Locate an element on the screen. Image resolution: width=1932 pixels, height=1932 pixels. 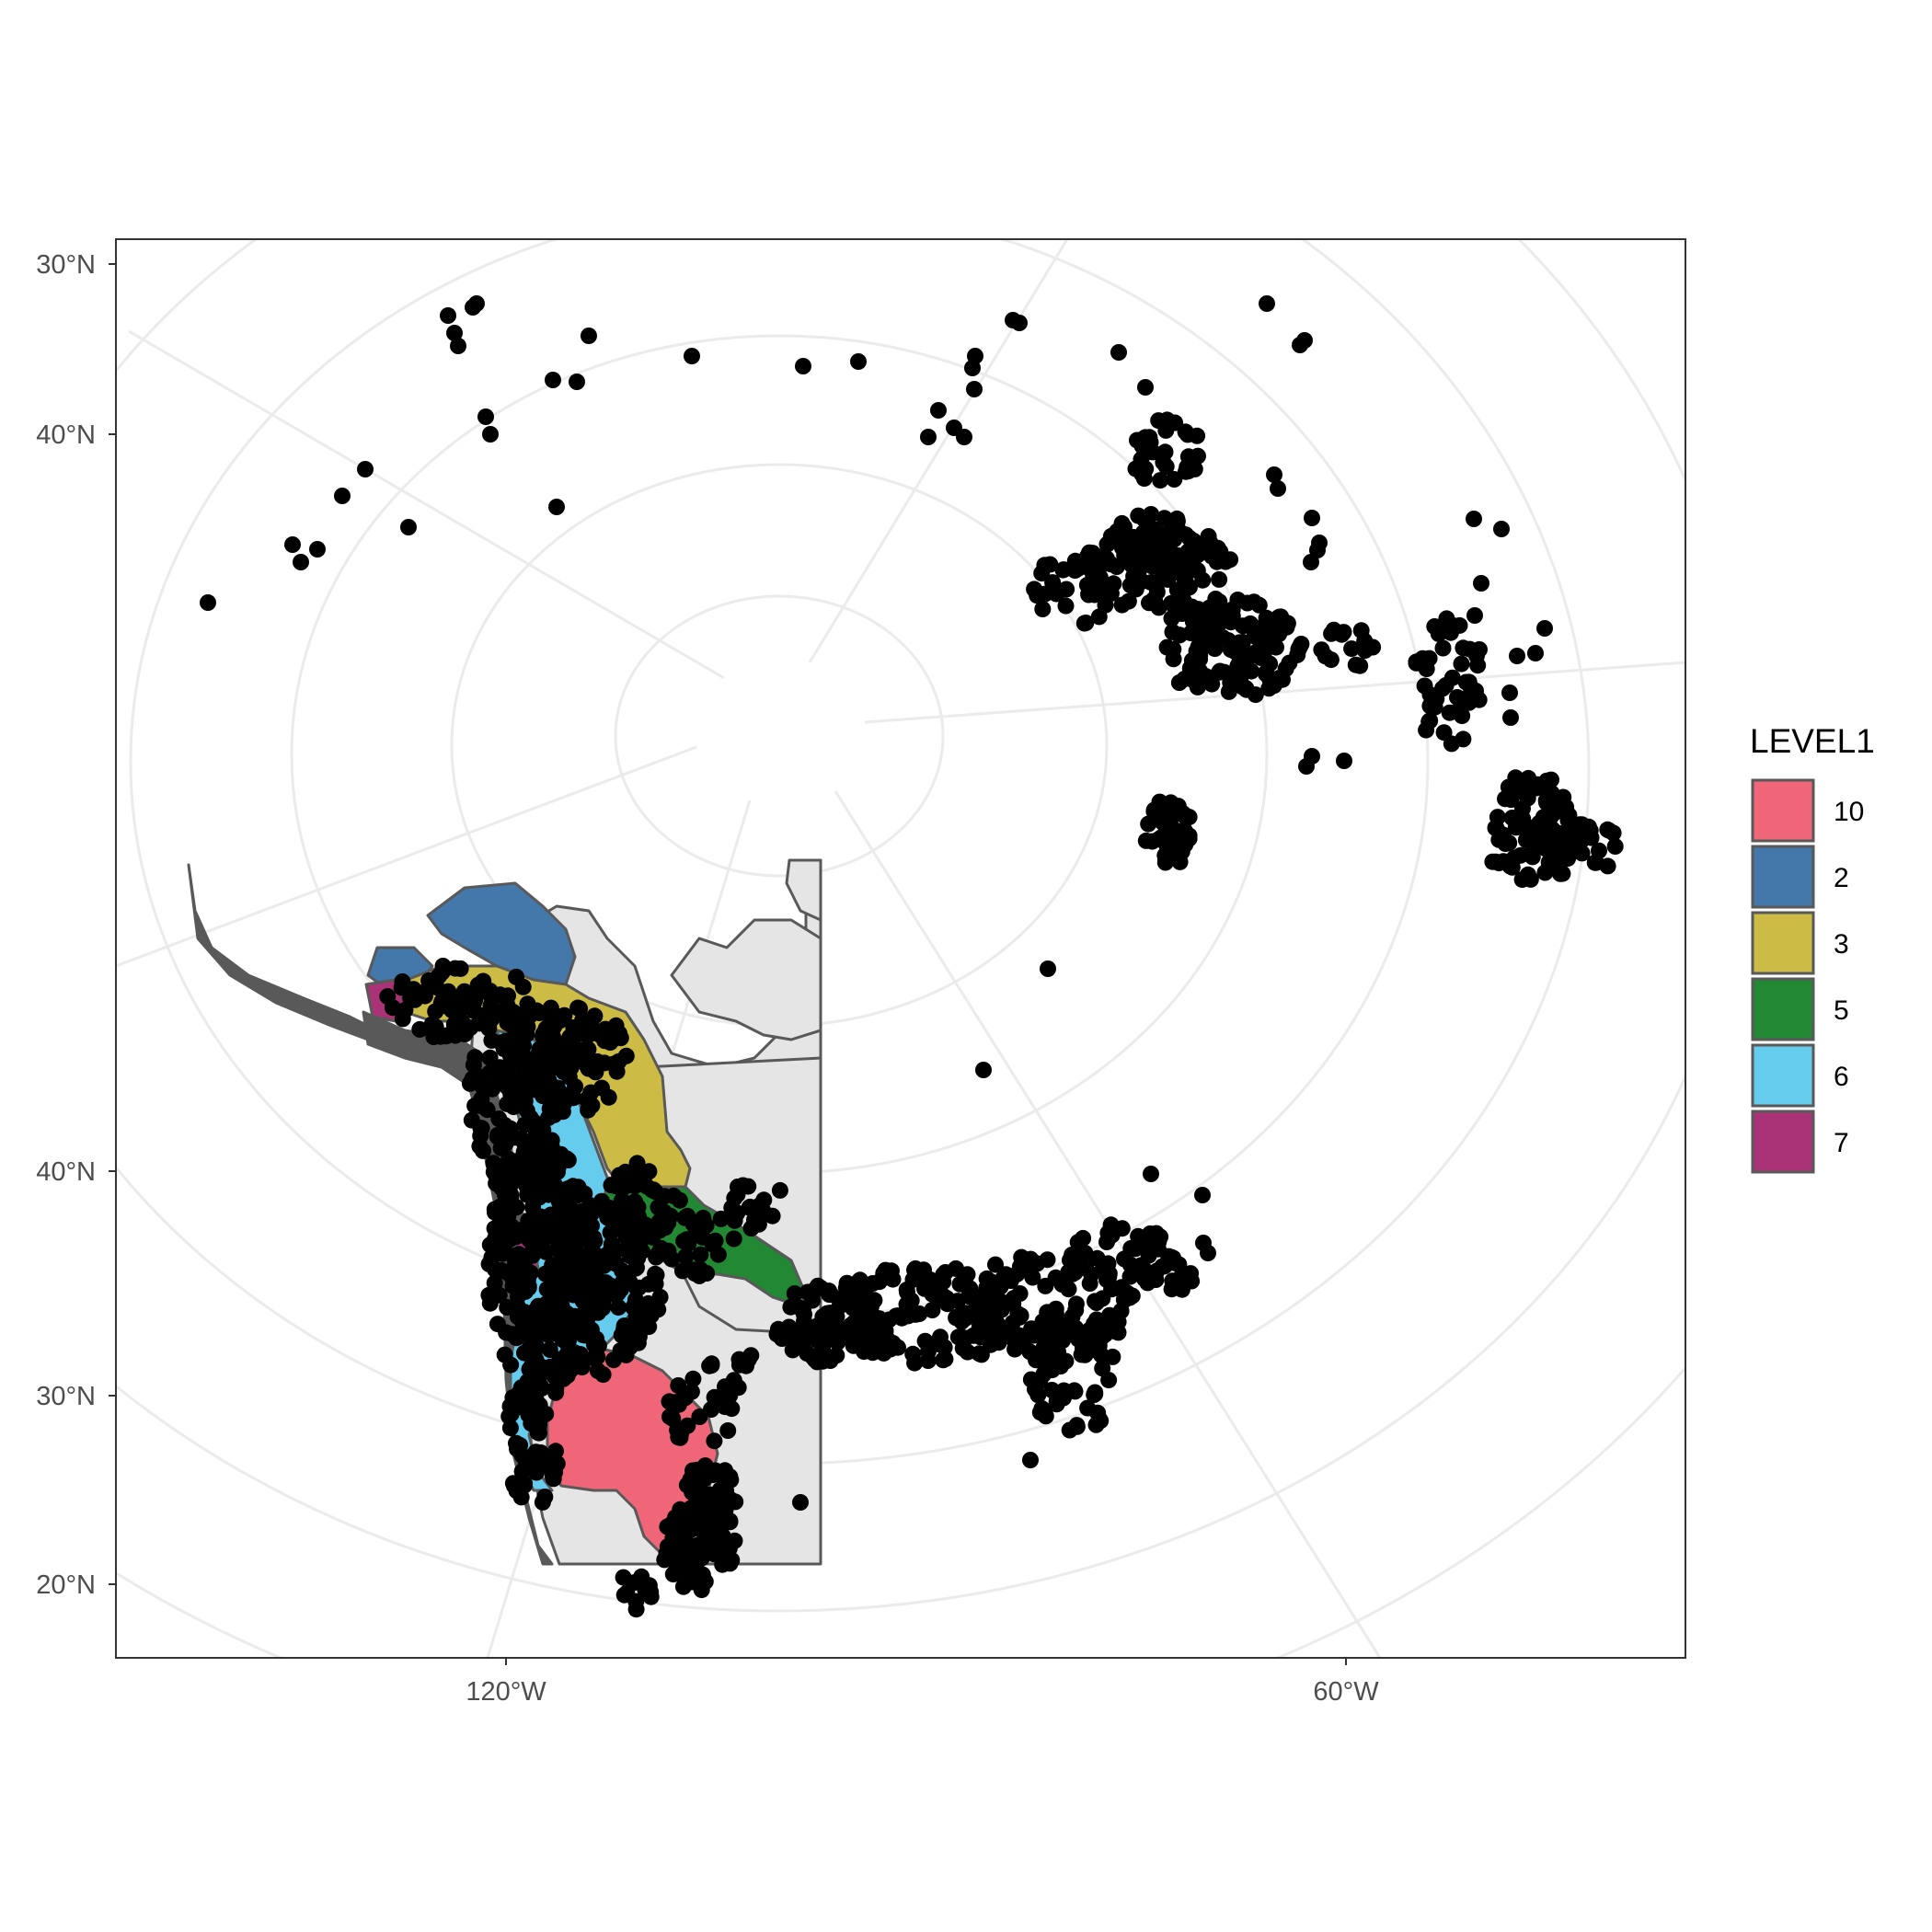
legend: LEVEL1 10 2 3 5 6 7 is located at coordinates (1812, 948).